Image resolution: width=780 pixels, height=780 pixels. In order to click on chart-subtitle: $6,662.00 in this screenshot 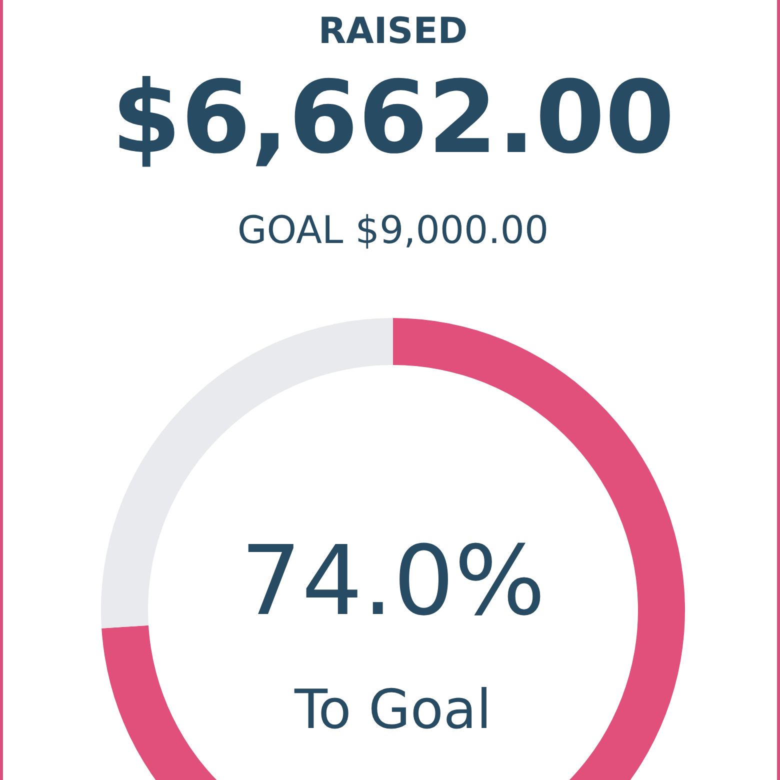, I will do `click(393, 117)`.